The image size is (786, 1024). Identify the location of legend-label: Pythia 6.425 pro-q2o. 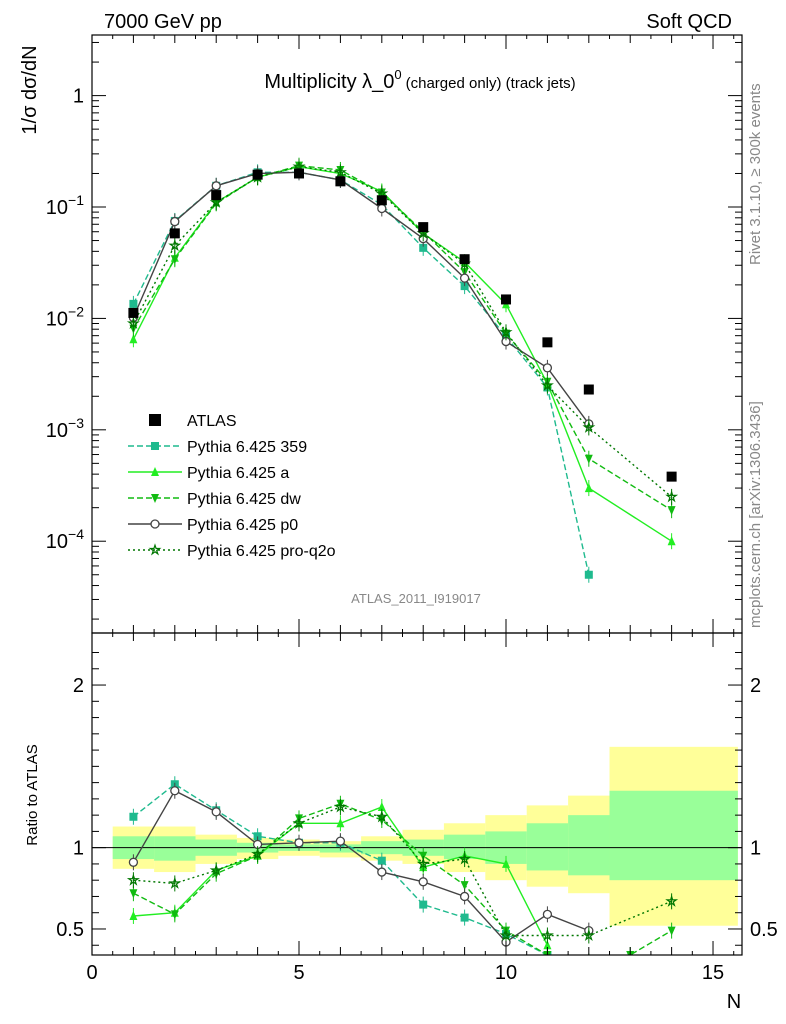
(261, 551).